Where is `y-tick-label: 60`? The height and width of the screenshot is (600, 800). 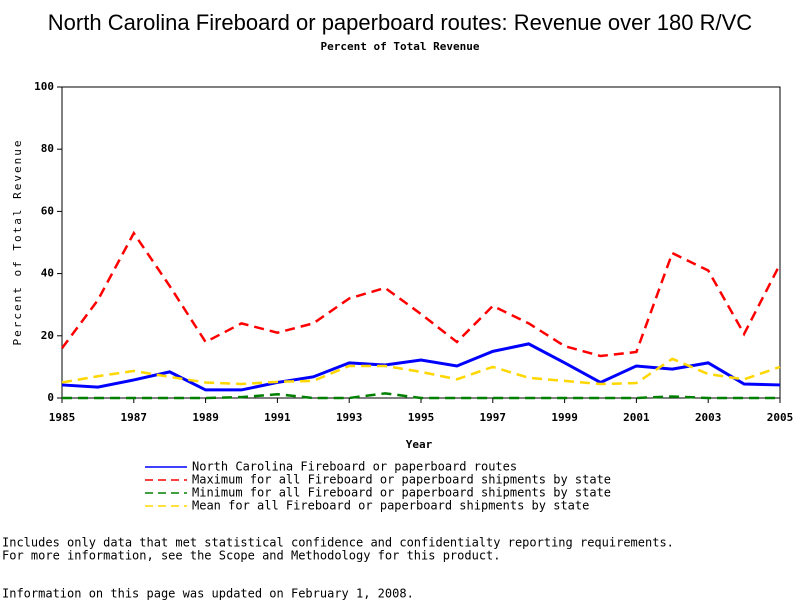 y-tick-label: 60 is located at coordinates (47, 210).